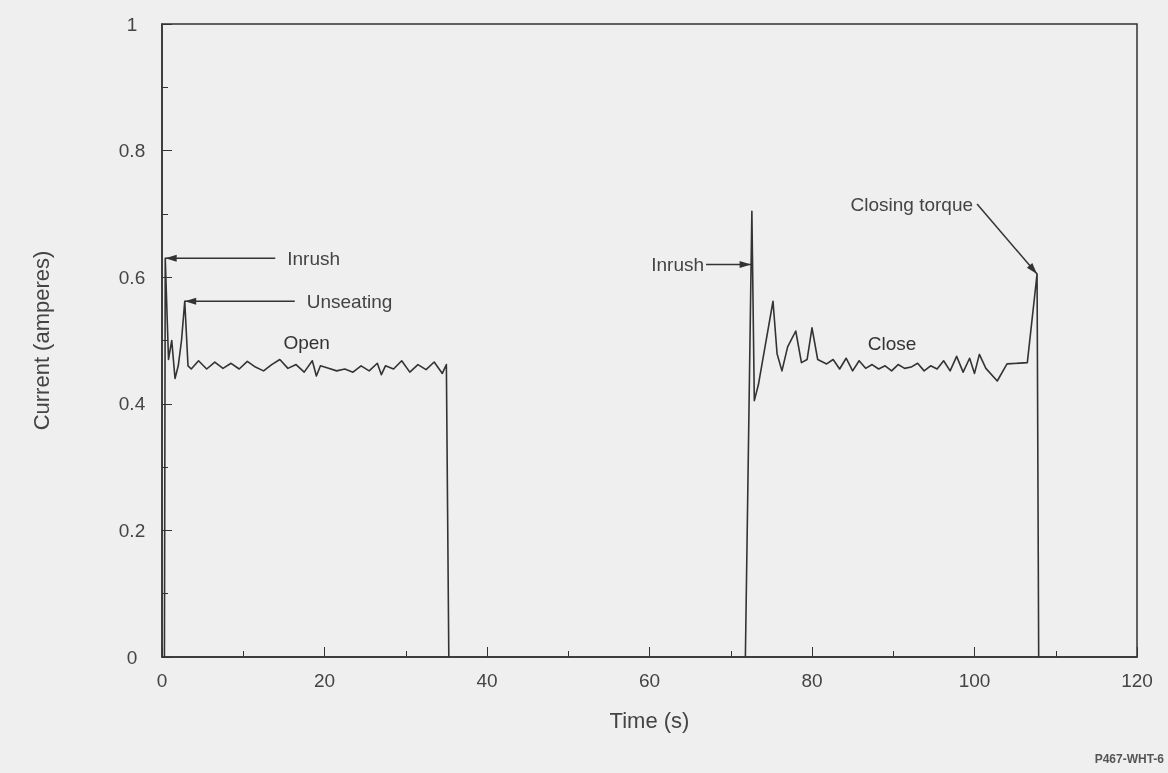 Image resolution: width=1168 pixels, height=773 pixels. I want to click on y-axis-title: Current (amperes), so click(41, 340).